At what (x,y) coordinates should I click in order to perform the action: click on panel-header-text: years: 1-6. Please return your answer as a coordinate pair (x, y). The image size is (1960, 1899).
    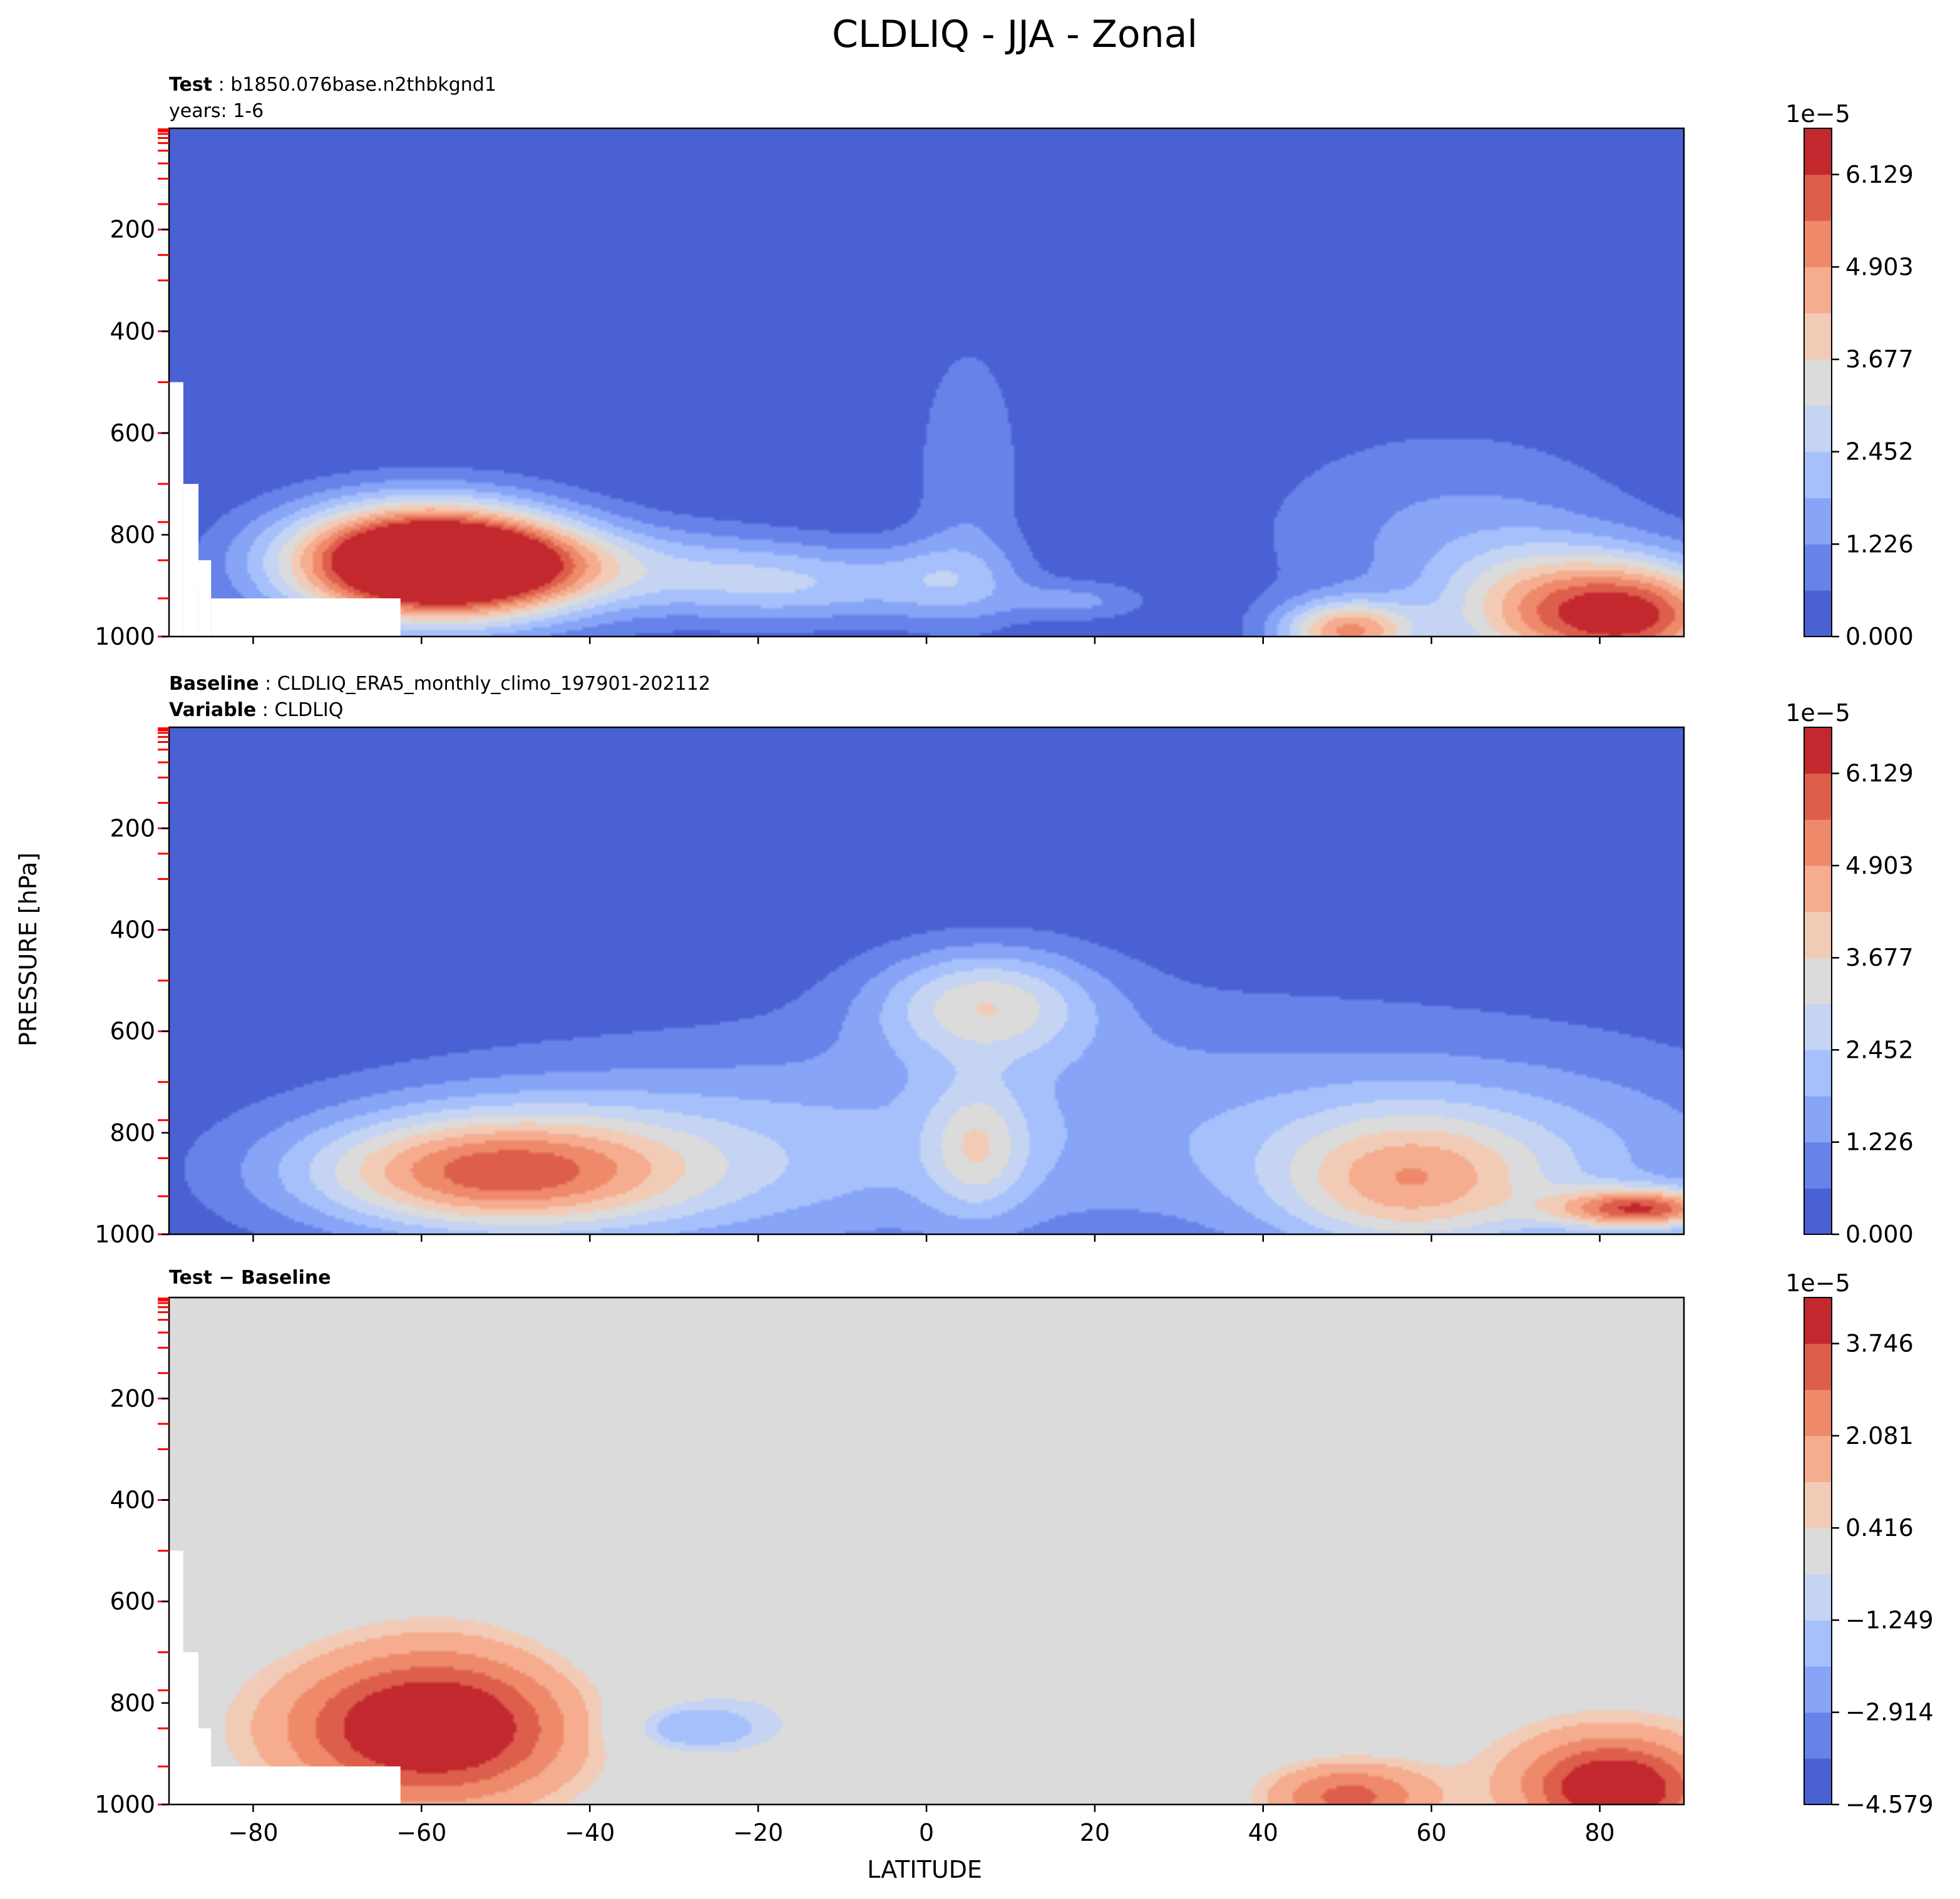
    Looking at the image, I should click on (216, 111).